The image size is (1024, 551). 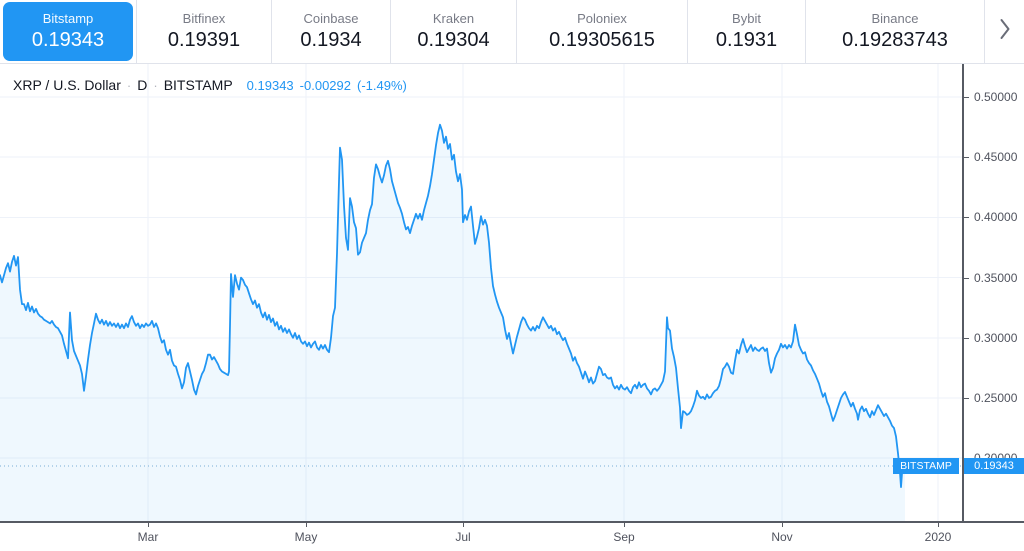 I want to click on y-axis-label: 0.30000, so click(x=990, y=338).